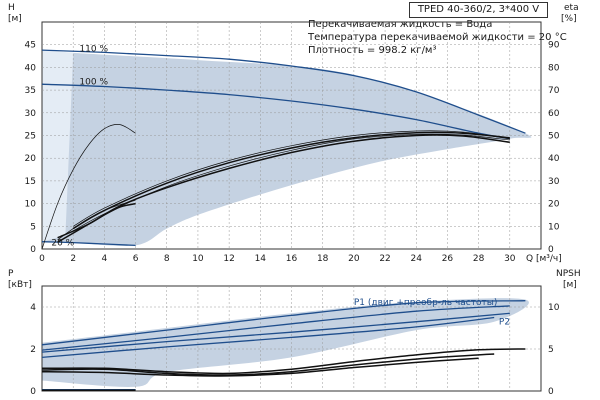  I want to click on top-y-tick-right: 10, so click(554, 227).